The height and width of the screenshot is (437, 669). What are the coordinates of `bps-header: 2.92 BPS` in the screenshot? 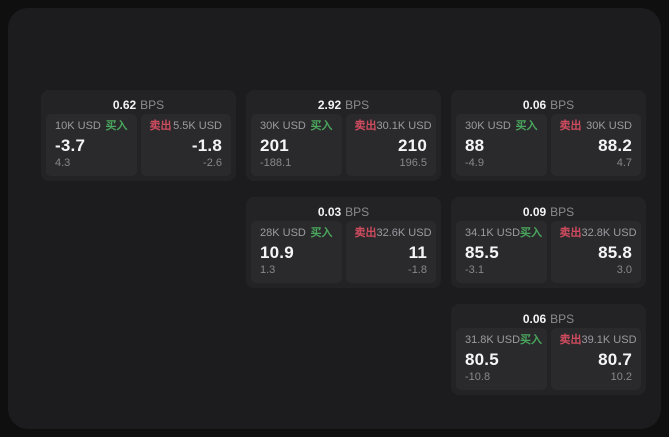 It's located at (343, 104).